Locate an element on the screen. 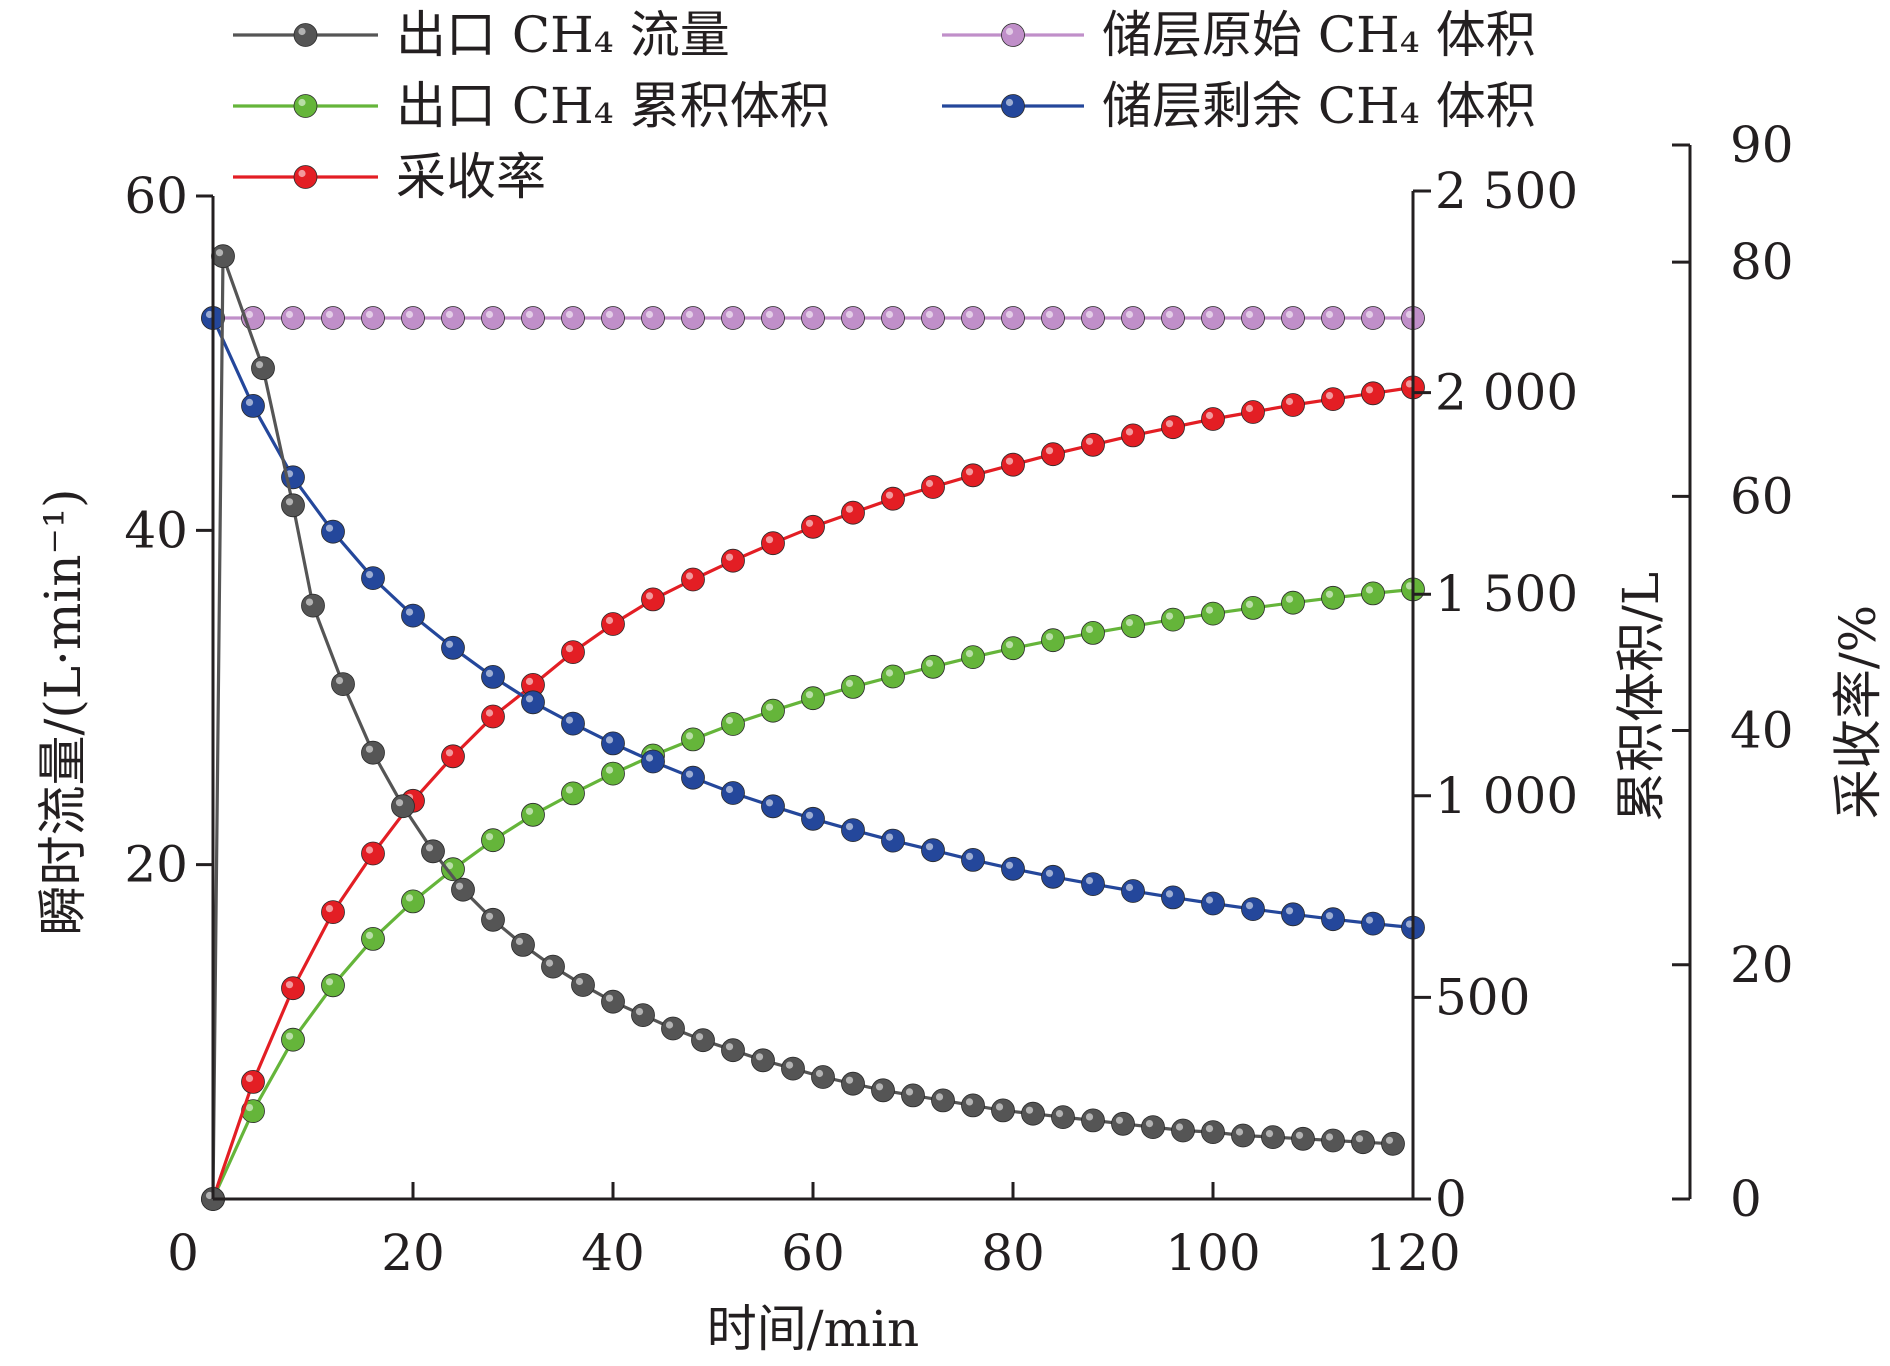 The width and height of the screenshot is (1890, 1366). x-tick-label: 0 is located at coordinates (183, 1253).